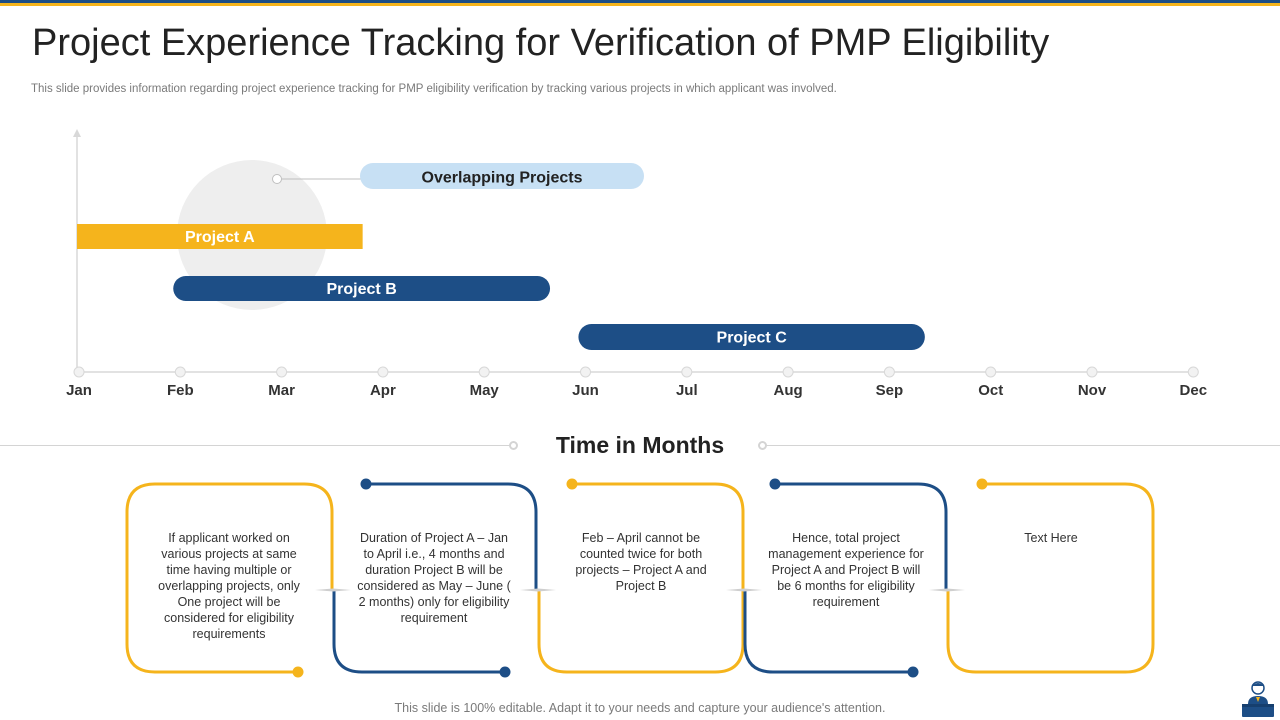 The height and width of the screenshot is (720, 1280). What do you see at coordinates (257, 445) in the screenshot?
I see `section-divider-left` at bounding box center [257, 445].